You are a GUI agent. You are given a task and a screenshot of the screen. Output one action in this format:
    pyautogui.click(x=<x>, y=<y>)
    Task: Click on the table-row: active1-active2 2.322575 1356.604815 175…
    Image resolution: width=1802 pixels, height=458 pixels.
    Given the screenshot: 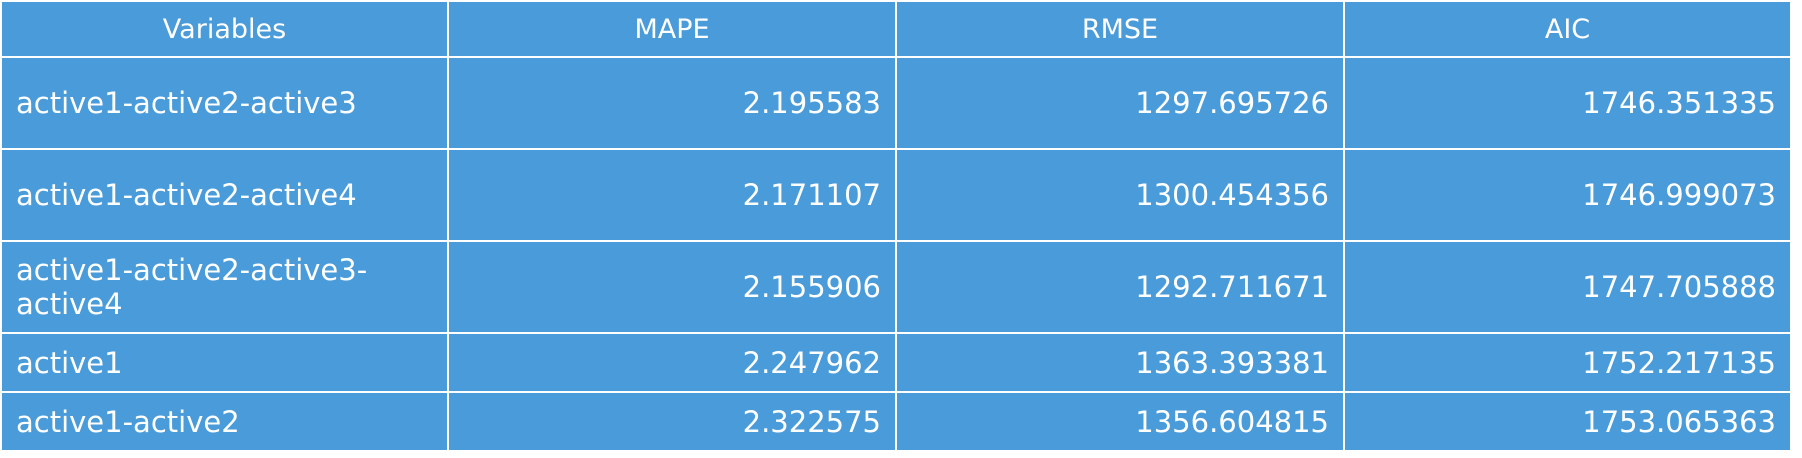 What is the action you would take?
    pyautogui.click(x=896, y=421)
    